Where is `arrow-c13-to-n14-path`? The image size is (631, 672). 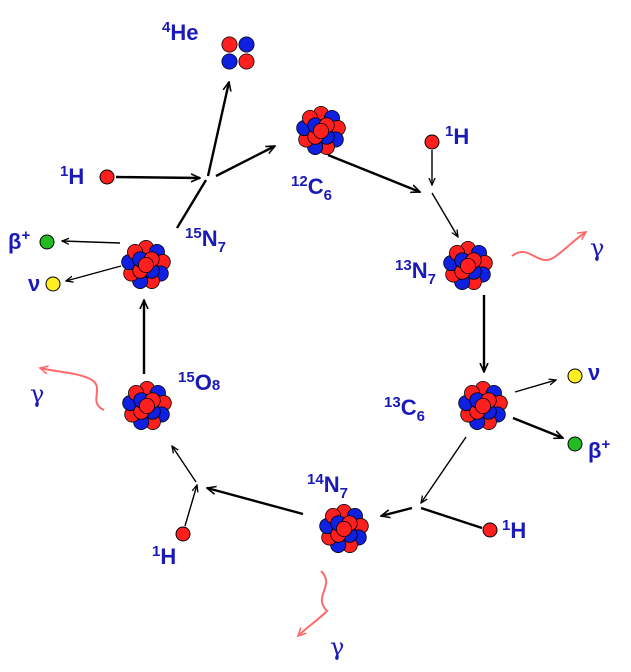
arrow-c13-to-n14-path is located at coordinates (444, 469).